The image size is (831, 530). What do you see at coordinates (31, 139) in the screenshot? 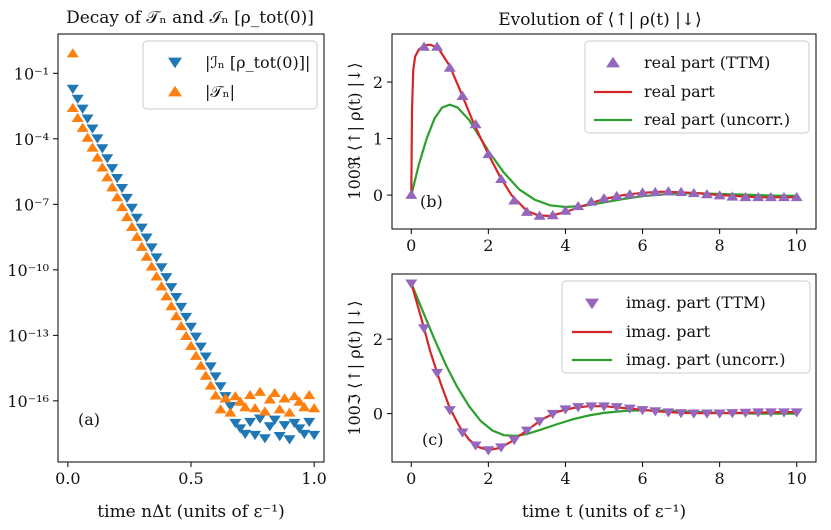
I see `y-tick-label: 10⁻⁴` at bounding box center [31, 139].